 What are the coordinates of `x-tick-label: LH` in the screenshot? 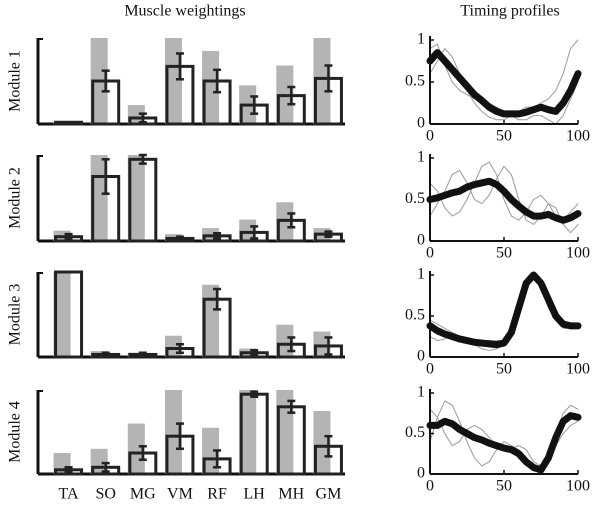 It's located at (255, 494).